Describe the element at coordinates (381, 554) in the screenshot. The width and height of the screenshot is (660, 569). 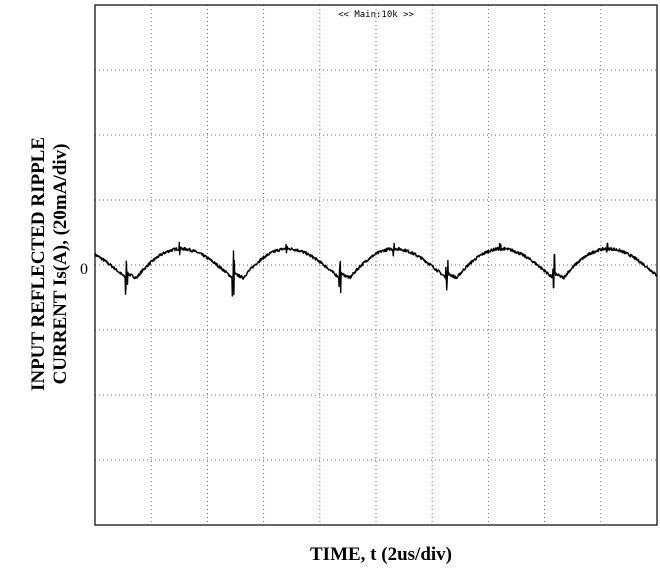
I see `x-axis-label: TIME, t (2us/div)` at that location.